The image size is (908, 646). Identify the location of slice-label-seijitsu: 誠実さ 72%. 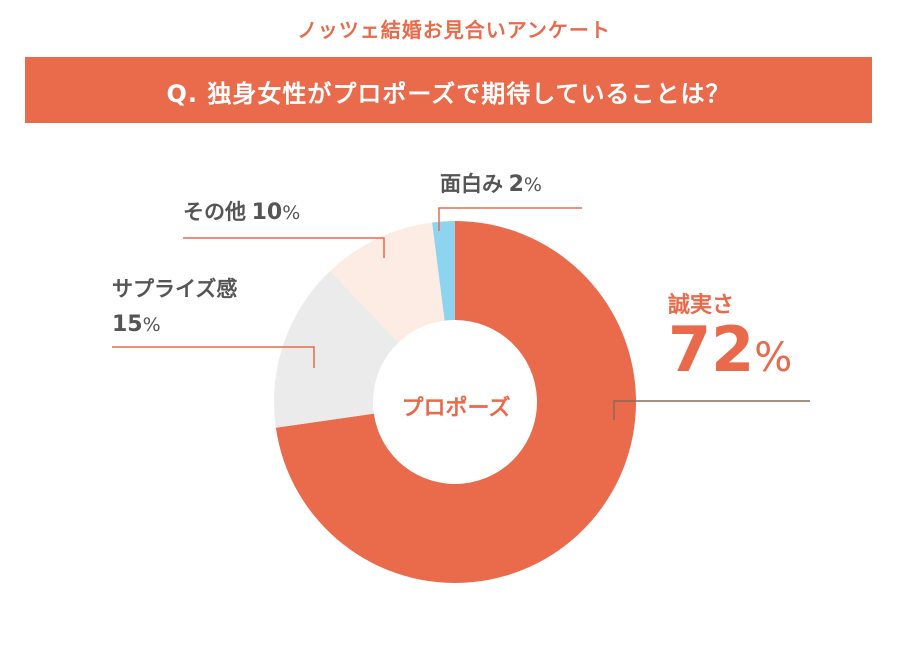
(730, 334).